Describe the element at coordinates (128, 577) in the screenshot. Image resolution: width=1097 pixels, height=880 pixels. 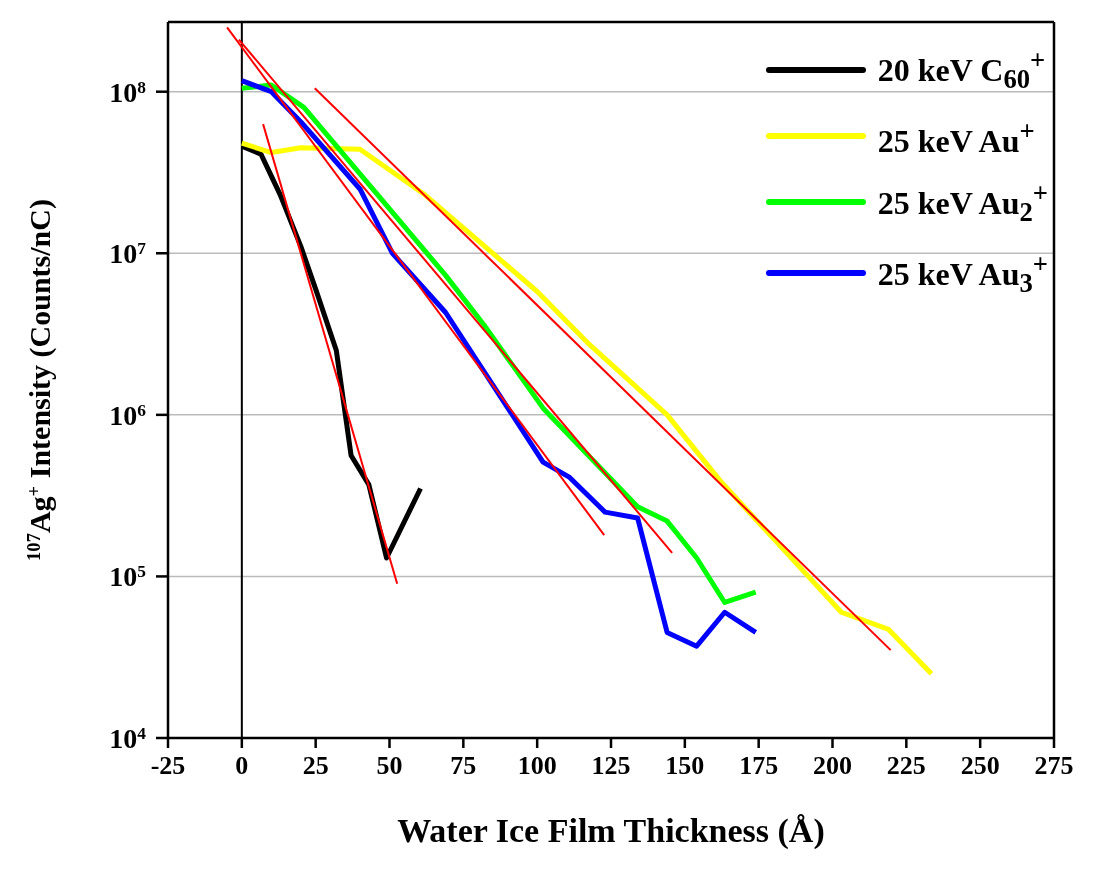
I see `y-tick-label: 10$^{5}$` at that location.